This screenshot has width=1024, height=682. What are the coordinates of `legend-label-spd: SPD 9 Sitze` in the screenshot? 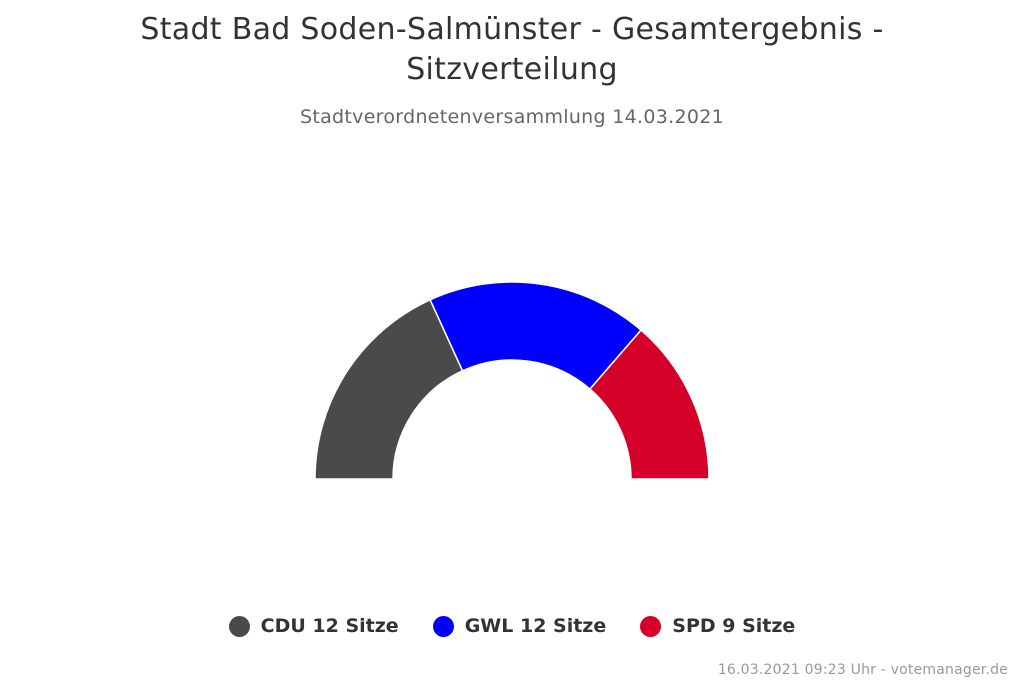 It's located at (734, 626).